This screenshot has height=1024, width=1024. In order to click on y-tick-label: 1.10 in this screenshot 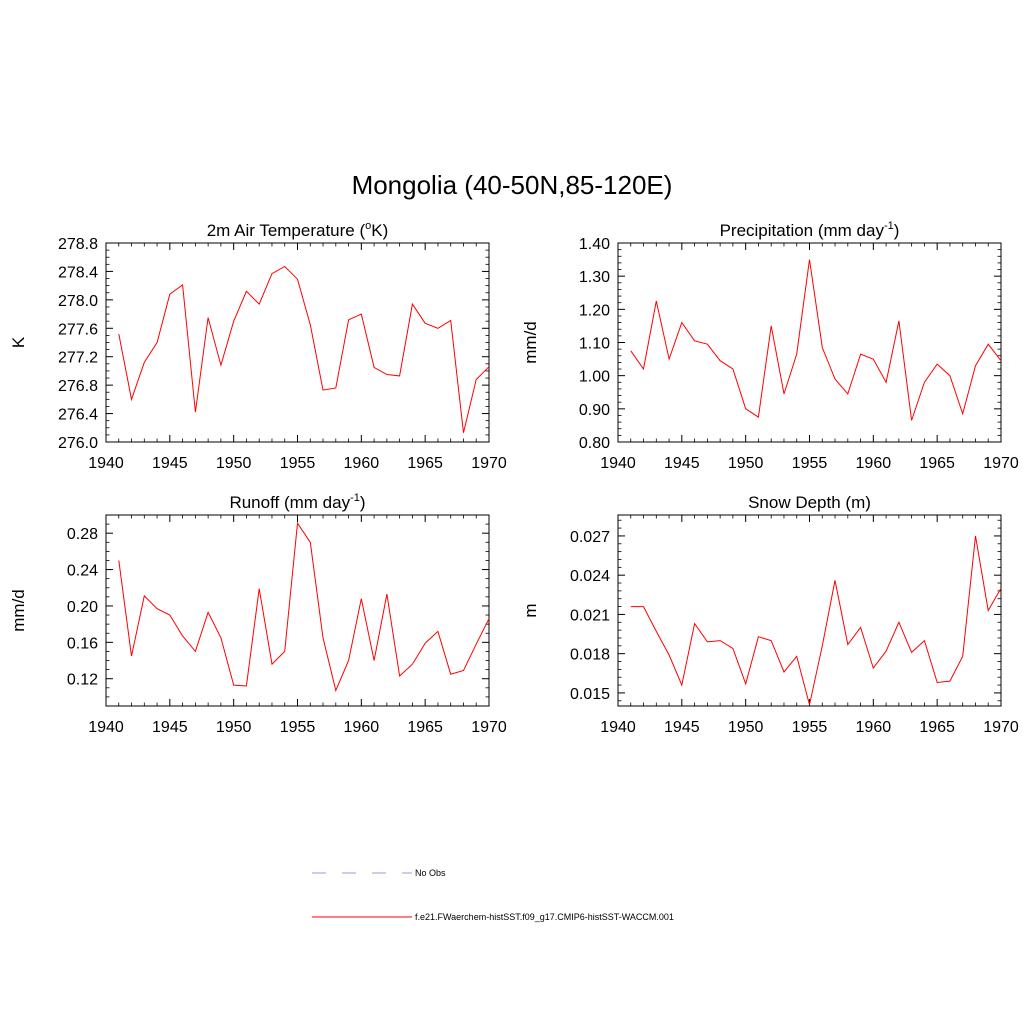, I will do `click(594, 344)`.